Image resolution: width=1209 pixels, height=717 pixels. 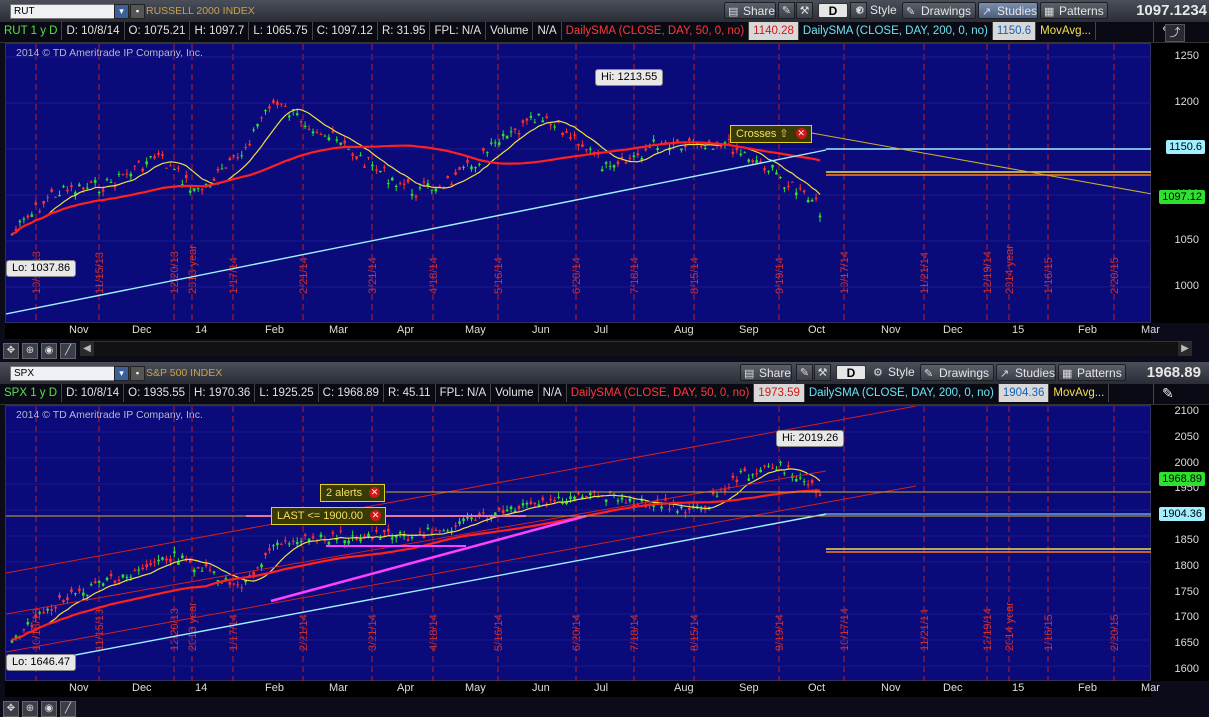 I want to click on rut-scrollbar: ◀ ▶, so click(x=636, y=348).